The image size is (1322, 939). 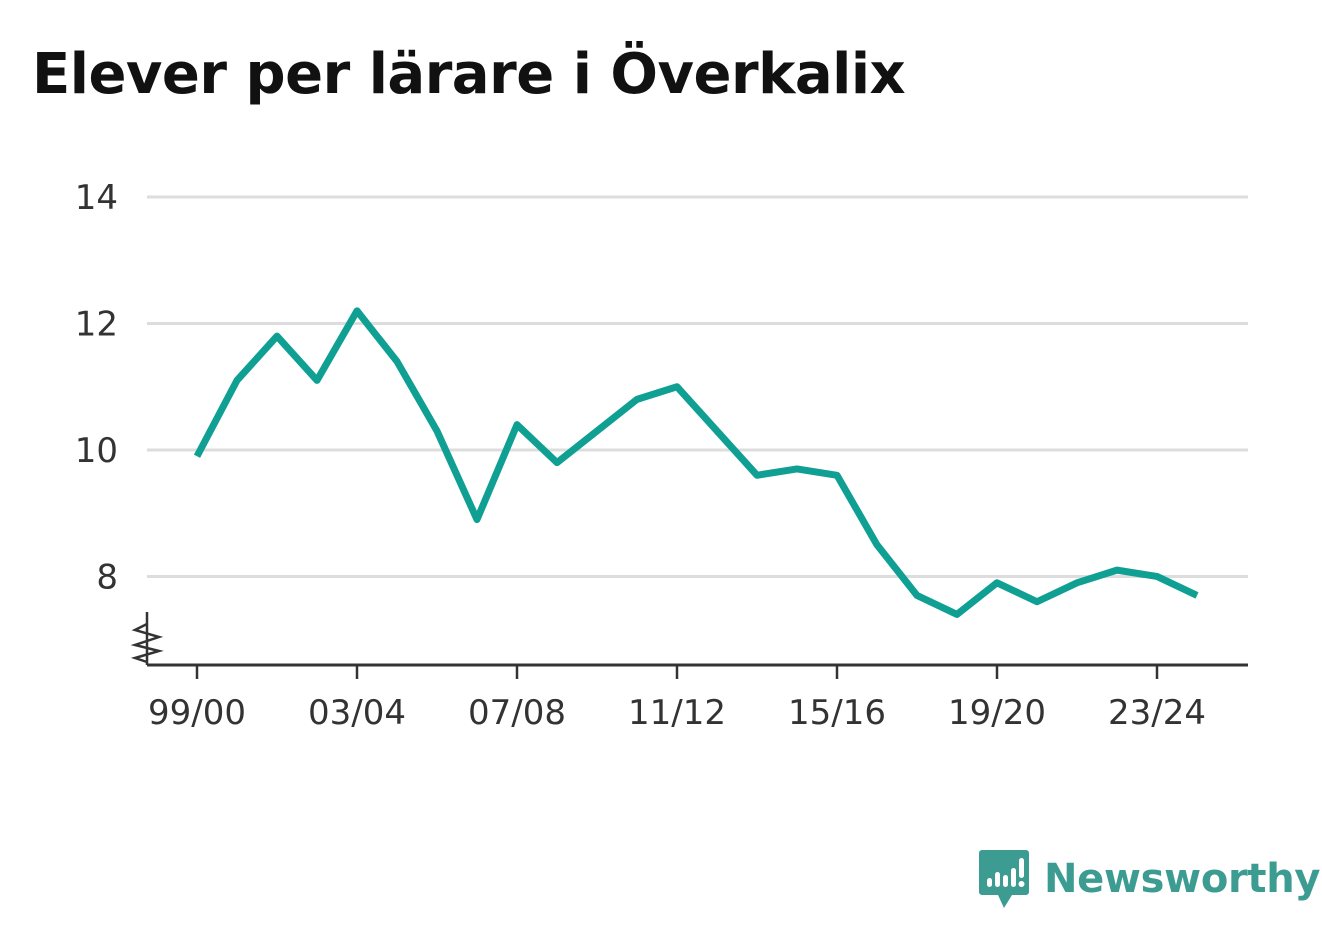 I want to click on y-tick-label: 12, so click(x=96, y=324).